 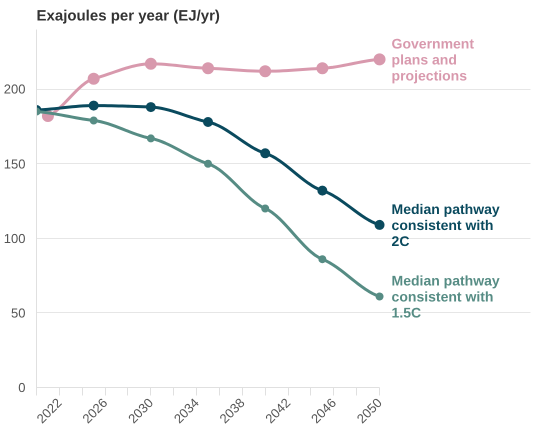 I want to click on series-label: Median pathway consistent with 1.5C, so click(x=446, y=296).